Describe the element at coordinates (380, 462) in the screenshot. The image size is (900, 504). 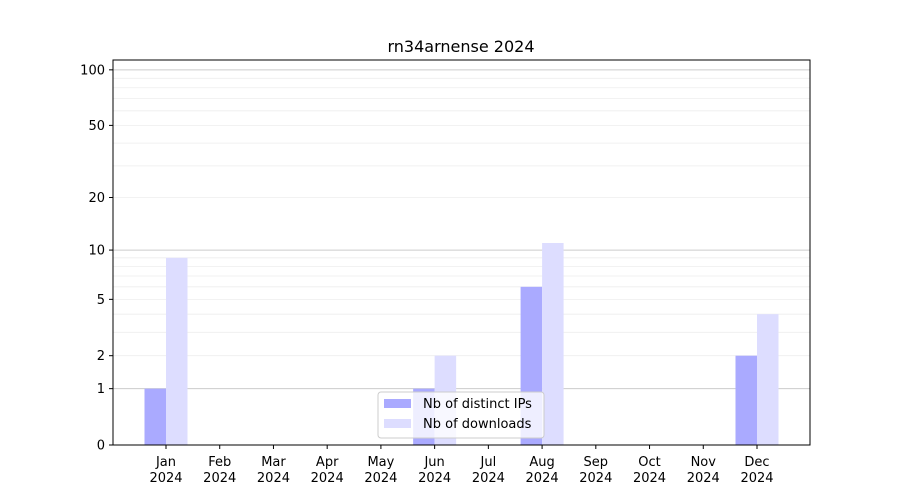
I see `x-tick-label: May` at that location.